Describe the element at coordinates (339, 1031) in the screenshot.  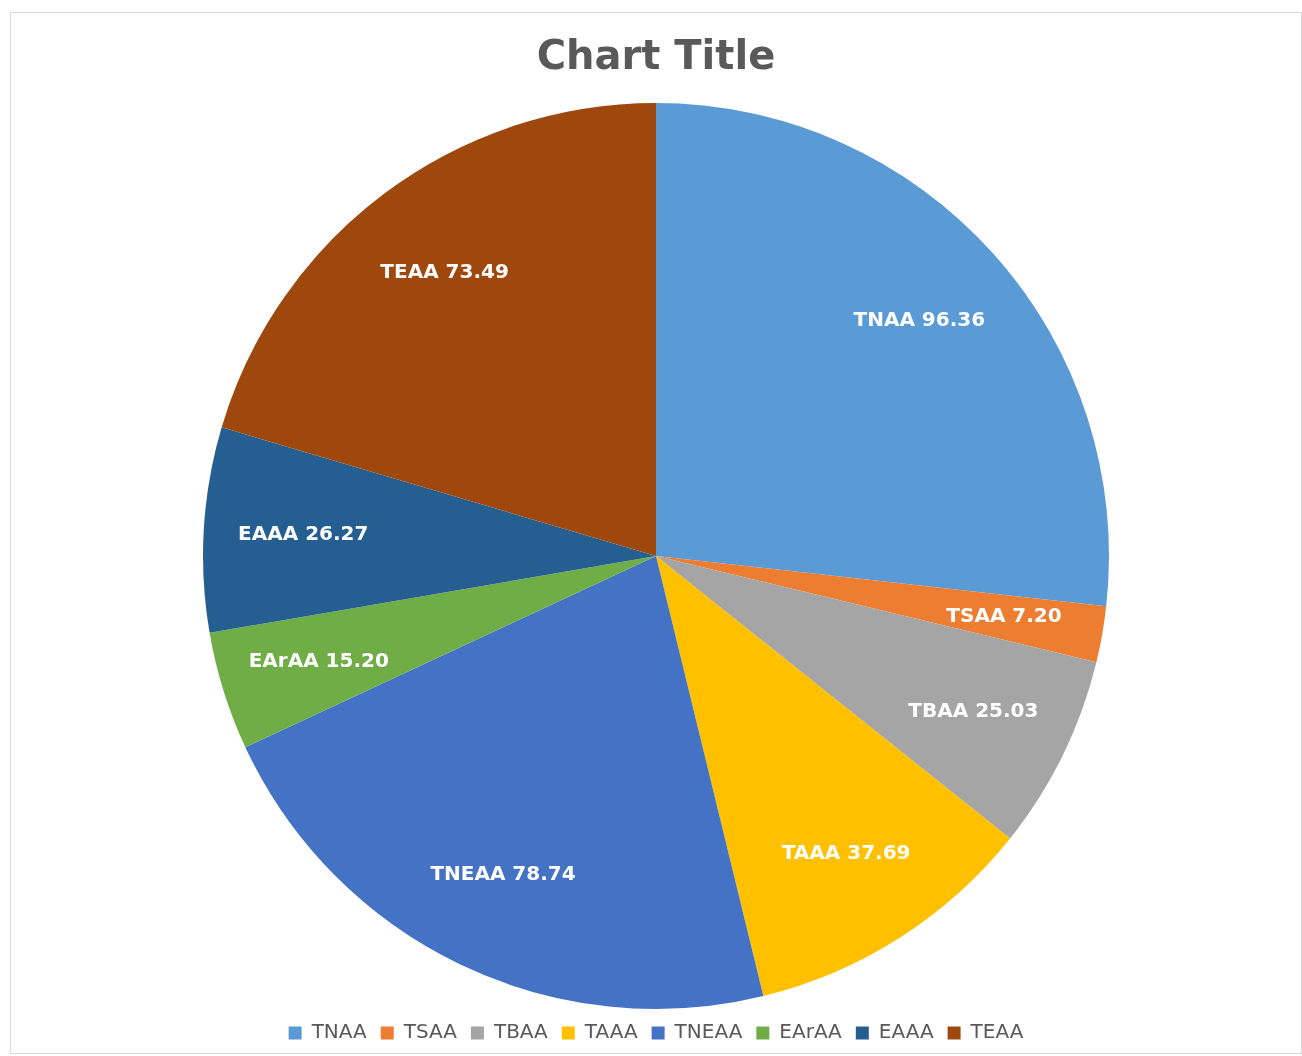
I see `legend-label: TNAA` at that location.